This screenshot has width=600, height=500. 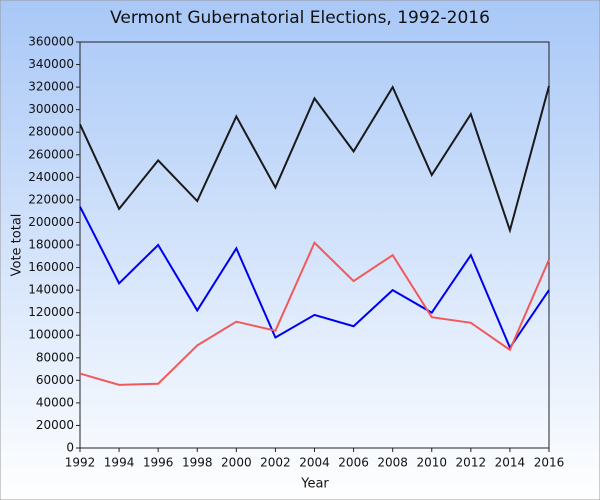 I want to click on x-tick-label: 2006, so click(x=353, y=463).